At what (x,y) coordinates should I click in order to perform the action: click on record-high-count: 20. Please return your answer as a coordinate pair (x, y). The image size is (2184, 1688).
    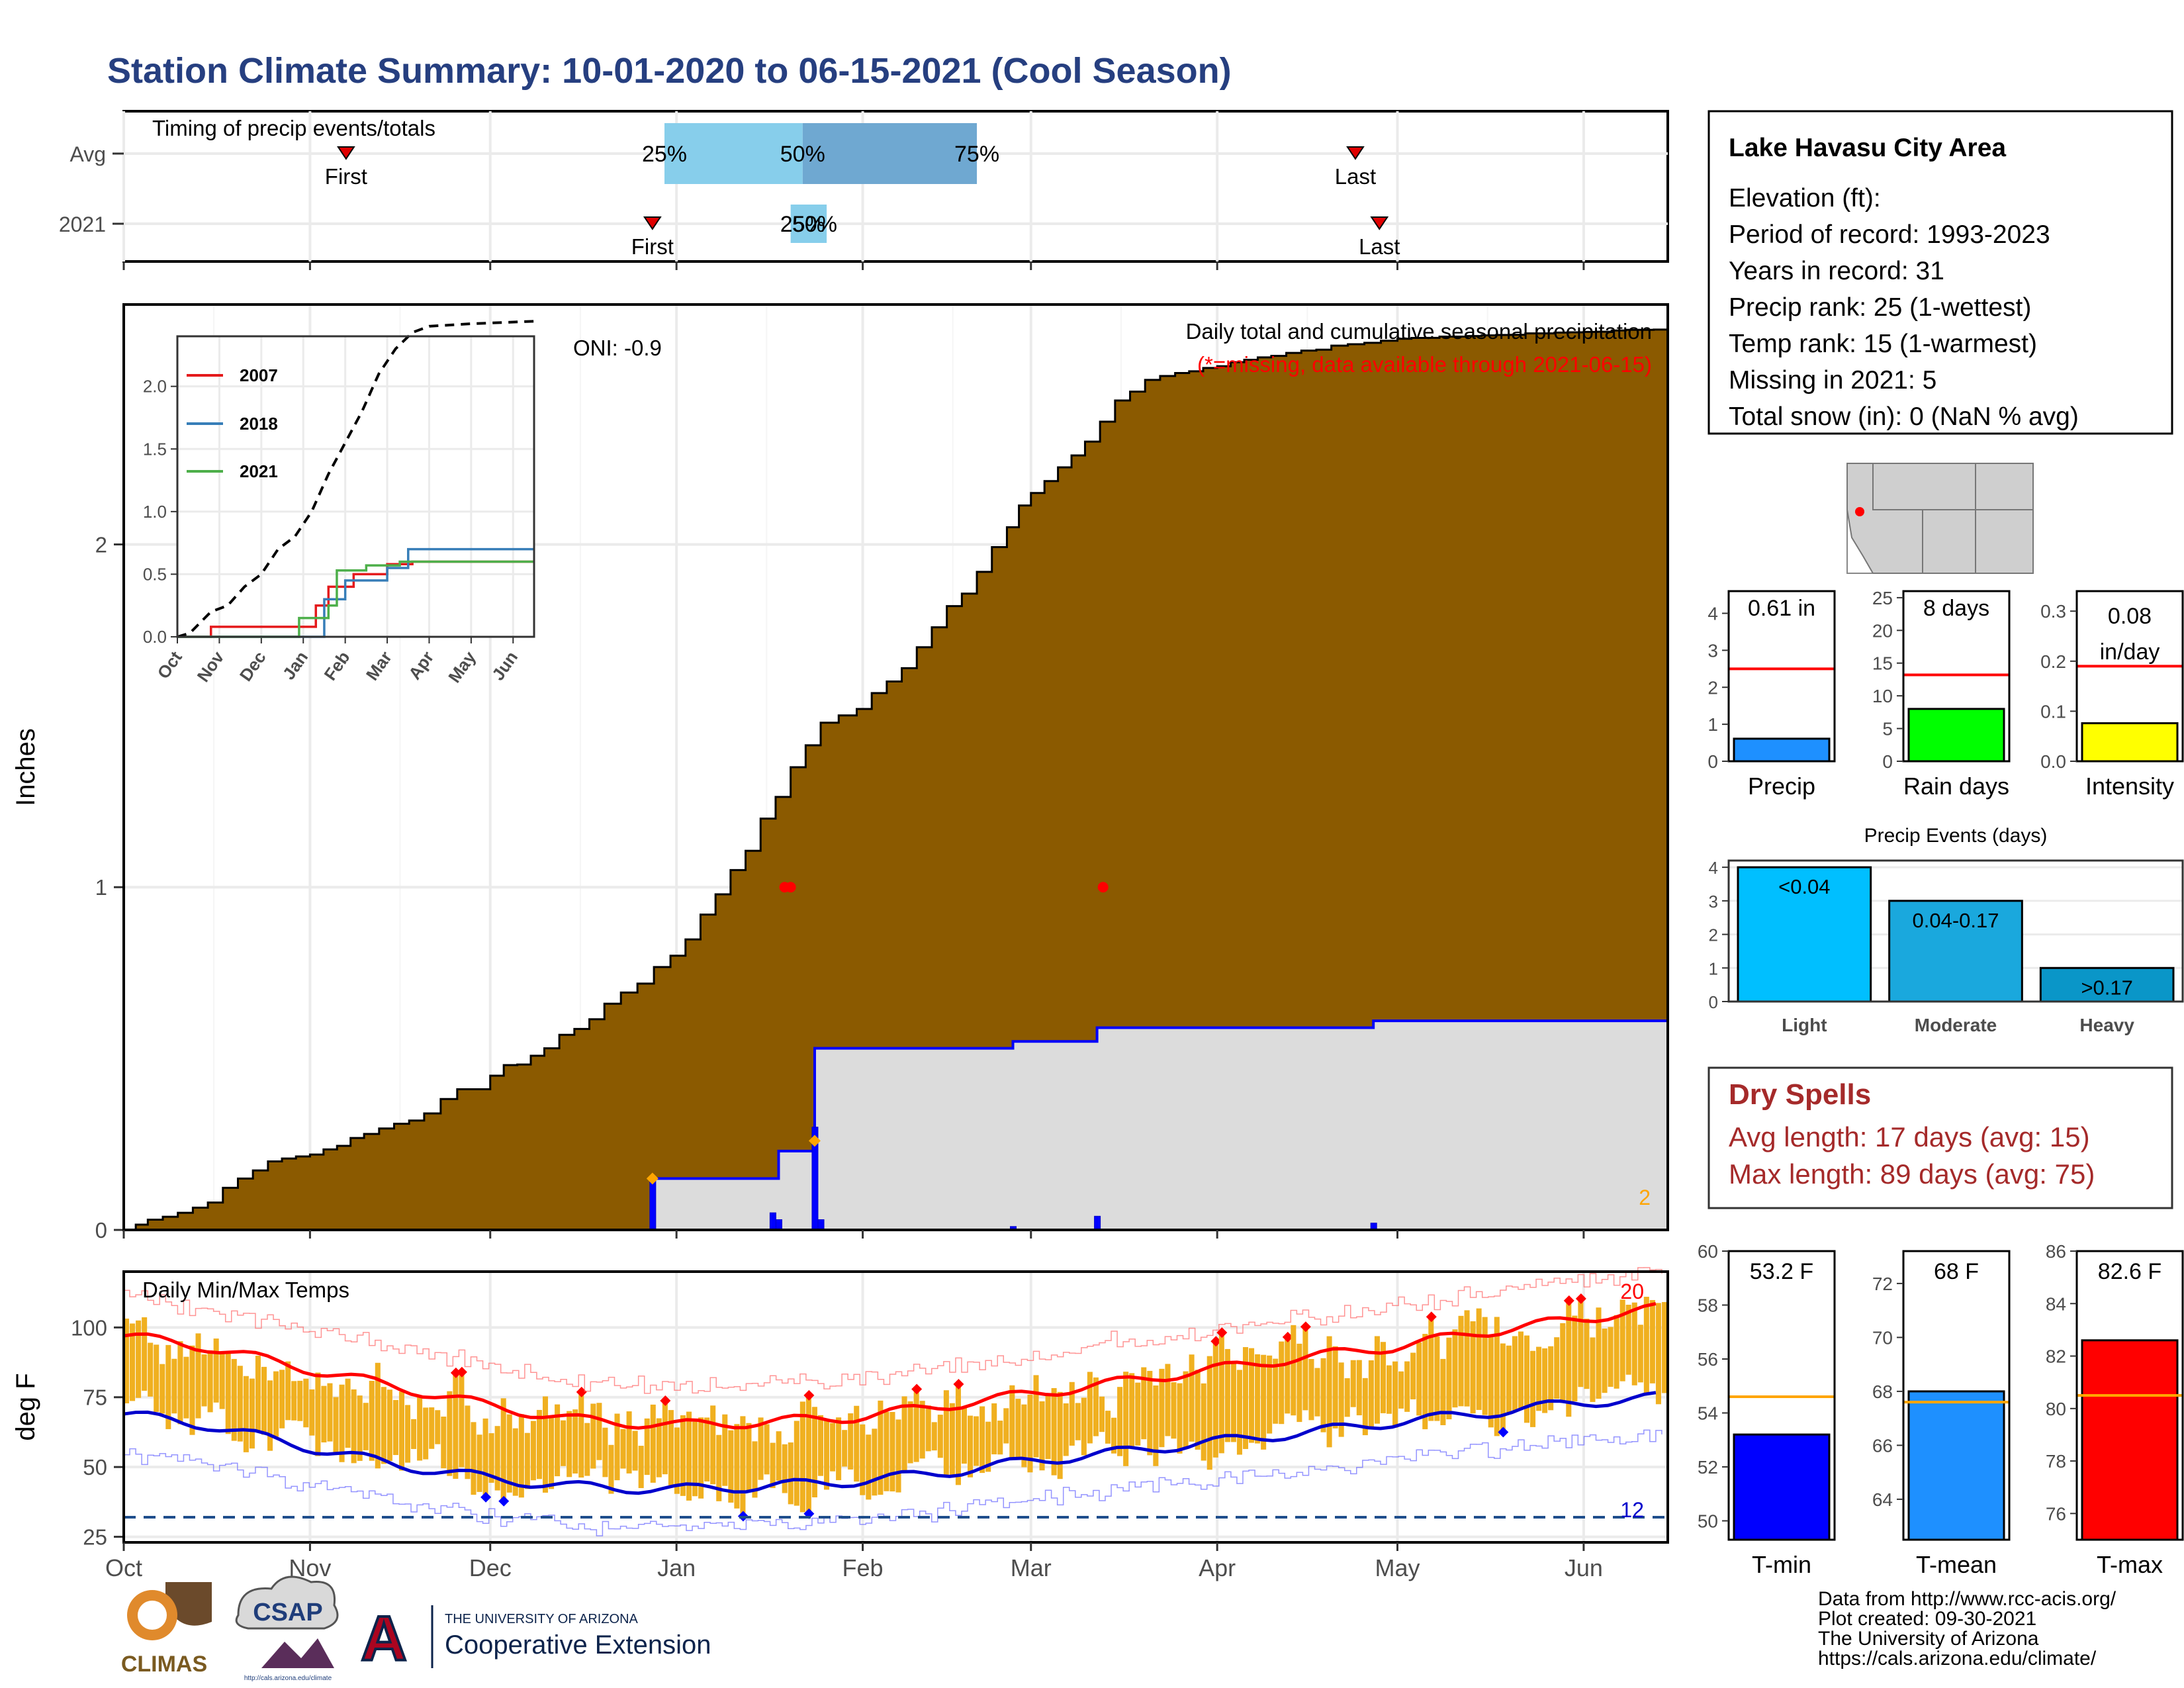
    Looking at the image, I should click on (1632, 1291).